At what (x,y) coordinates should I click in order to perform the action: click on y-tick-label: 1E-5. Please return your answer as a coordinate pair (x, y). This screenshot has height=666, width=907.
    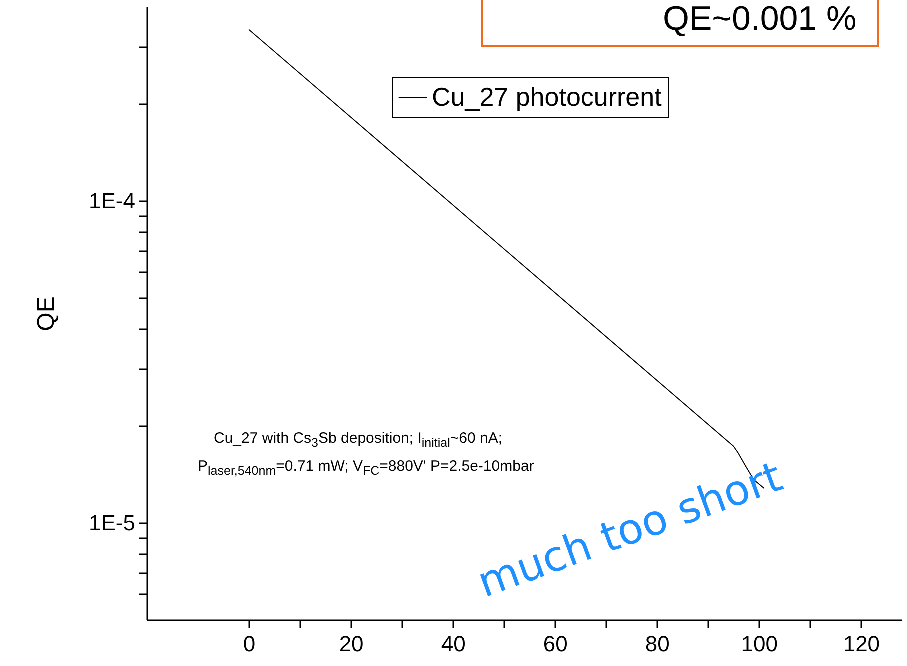
    Looking at the image, I should click on (112, 523).